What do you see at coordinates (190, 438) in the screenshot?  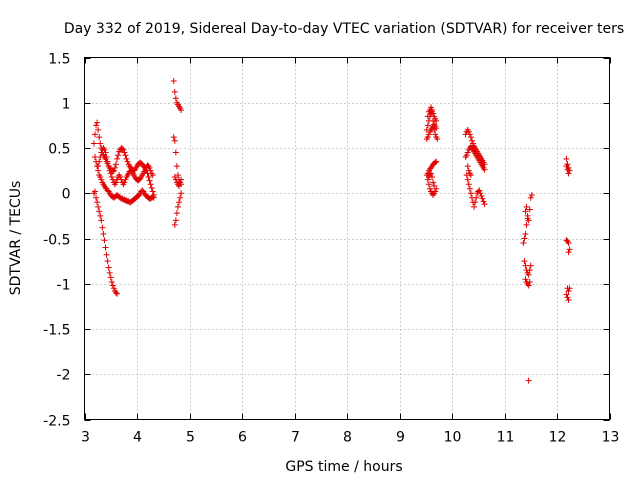 I see `x-tick-label: 5` at bounding box center [190, 438].